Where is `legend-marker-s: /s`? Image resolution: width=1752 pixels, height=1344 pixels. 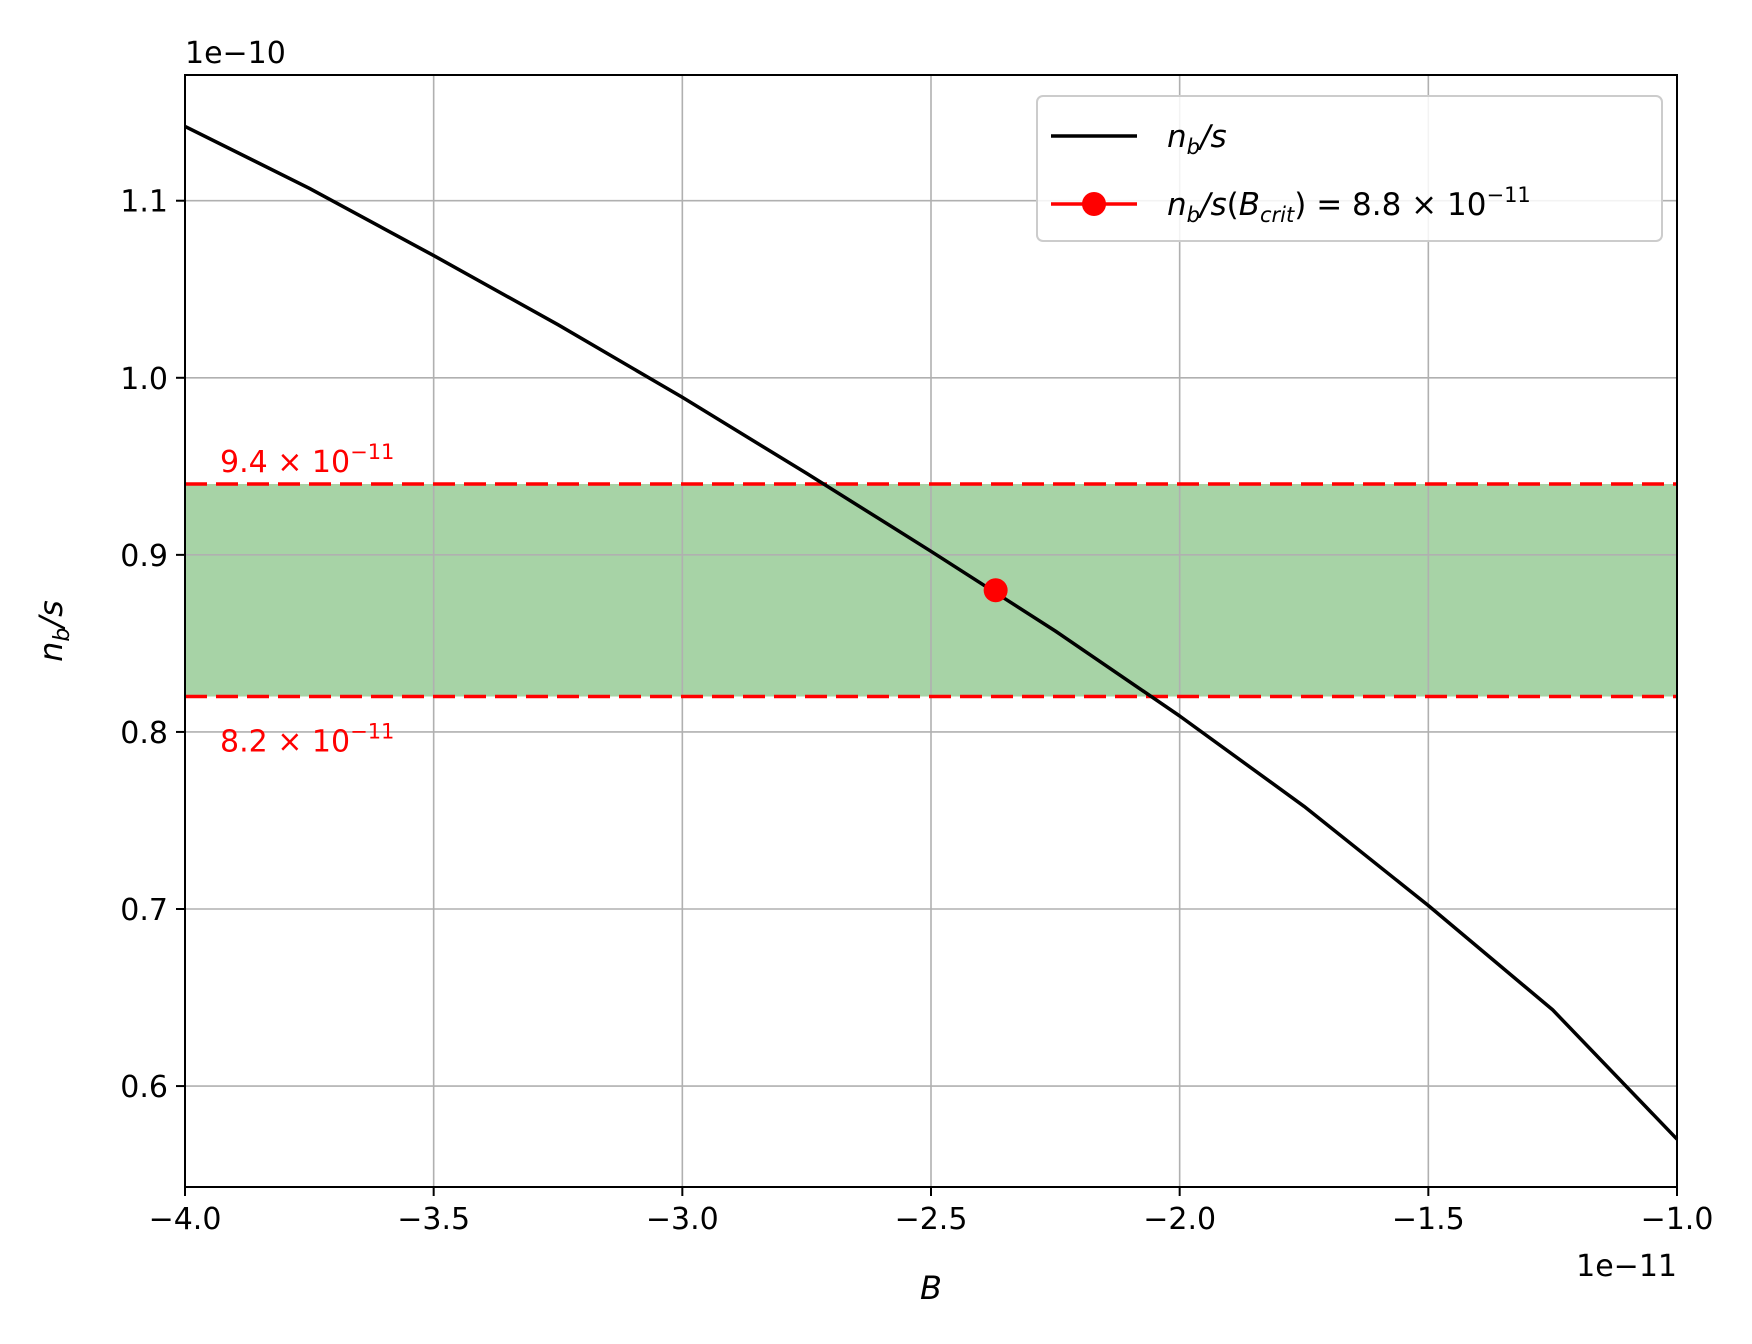
legend-marker-s: /s is located at coordinates (1212, 205).